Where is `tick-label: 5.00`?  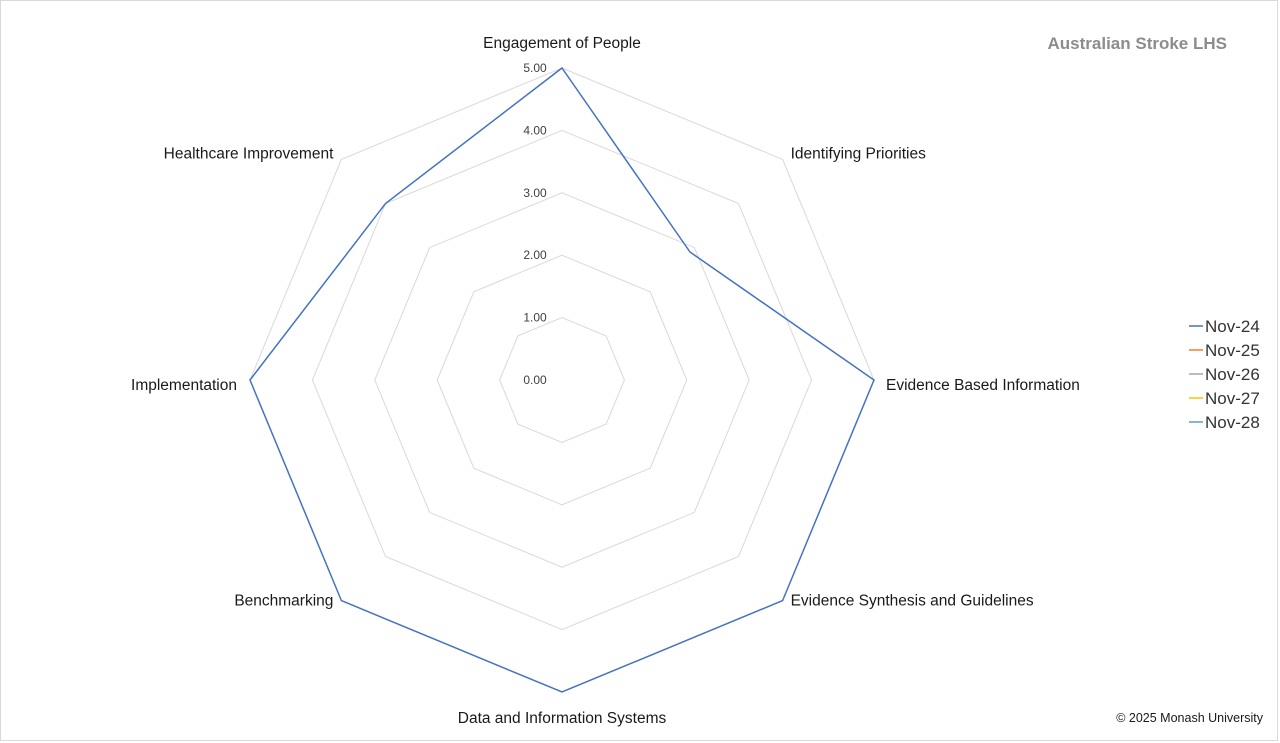 tick-label: 5.00 is located at coordinates (535, 68).